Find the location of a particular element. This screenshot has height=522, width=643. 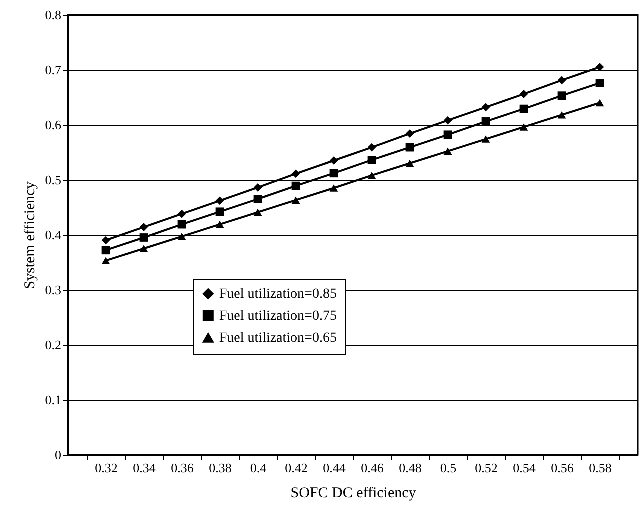

y-tick-label: 0.2 is located at coordinates (53, 345).